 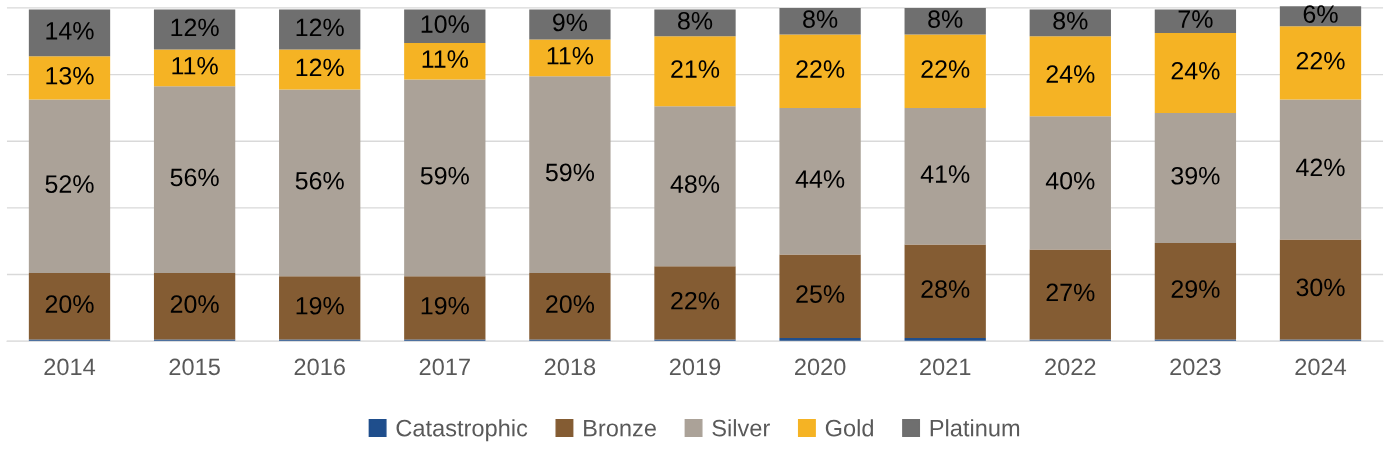 What do you see at coordinates (462, 430) in the screenshot?
I see `legend-label: Catastrophic` at bounding box center [462, 430].